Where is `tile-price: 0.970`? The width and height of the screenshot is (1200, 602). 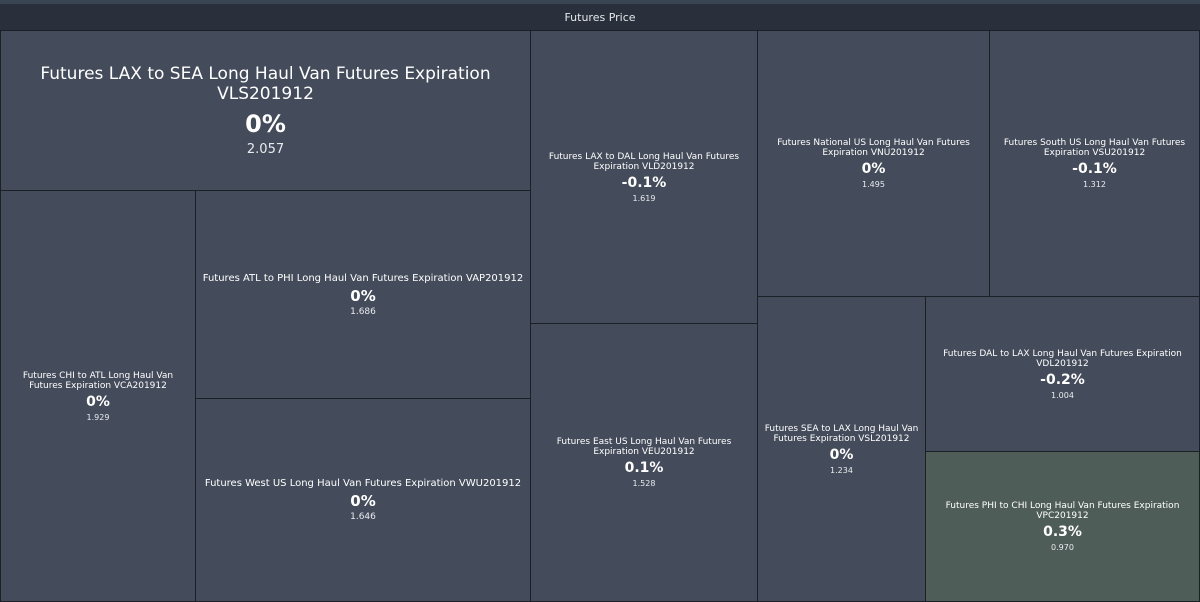
tile-price: 0.970 is located at coordinates (1062, 547).